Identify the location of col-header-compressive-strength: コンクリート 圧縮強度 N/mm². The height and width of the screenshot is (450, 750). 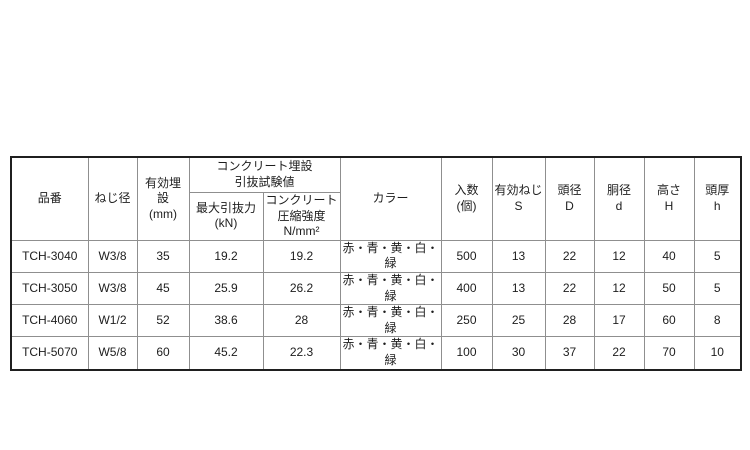
(301, 216).